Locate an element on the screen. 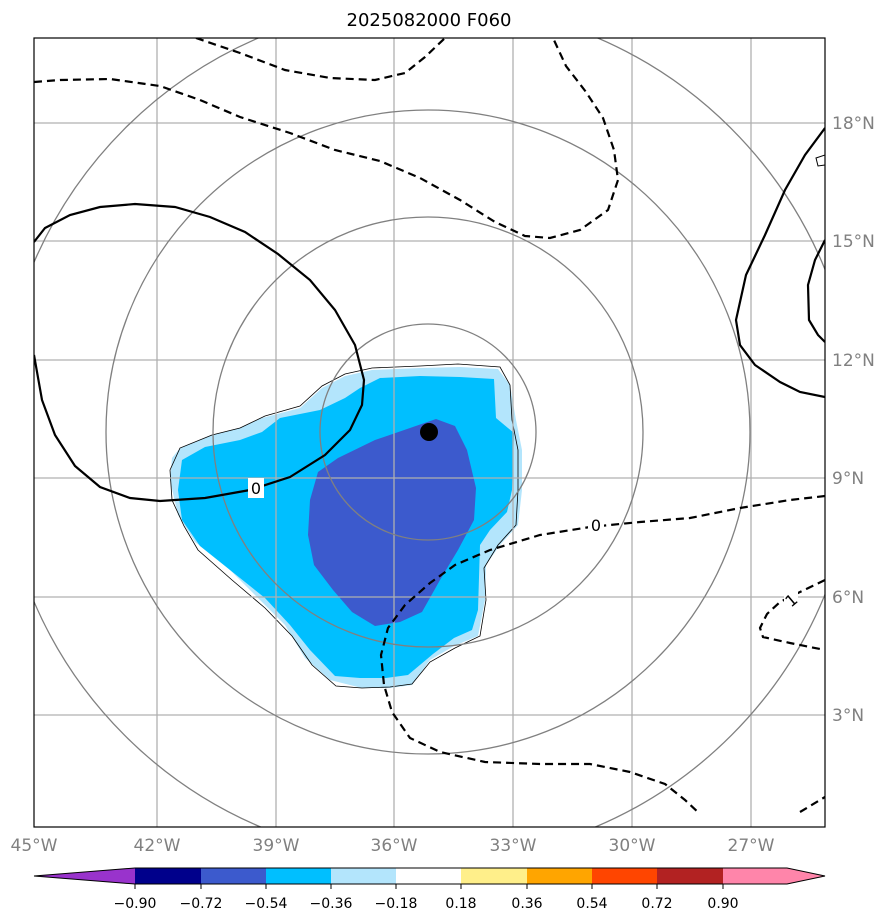  lon-label-45w: 45°W is located at coordinates (34, 846).